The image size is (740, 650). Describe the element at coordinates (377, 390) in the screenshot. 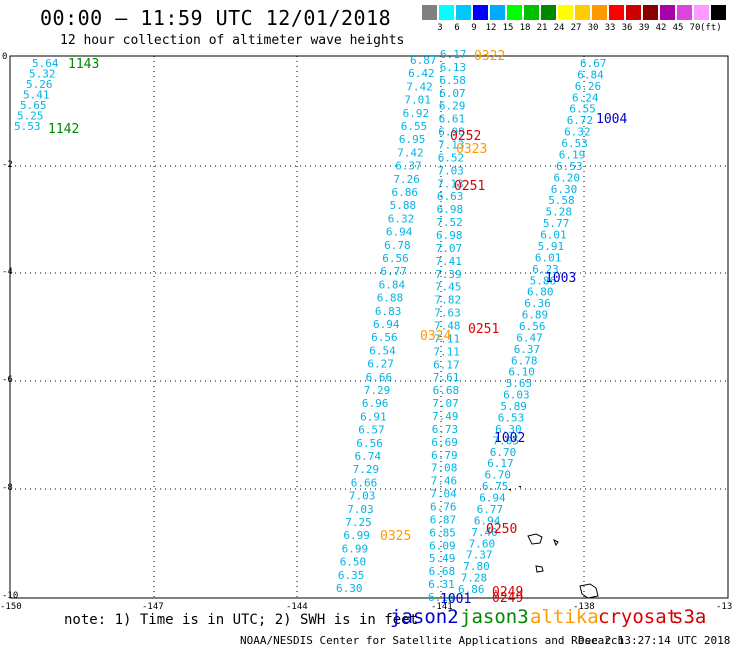

I see `wave-height-value: 7.29` at that location.